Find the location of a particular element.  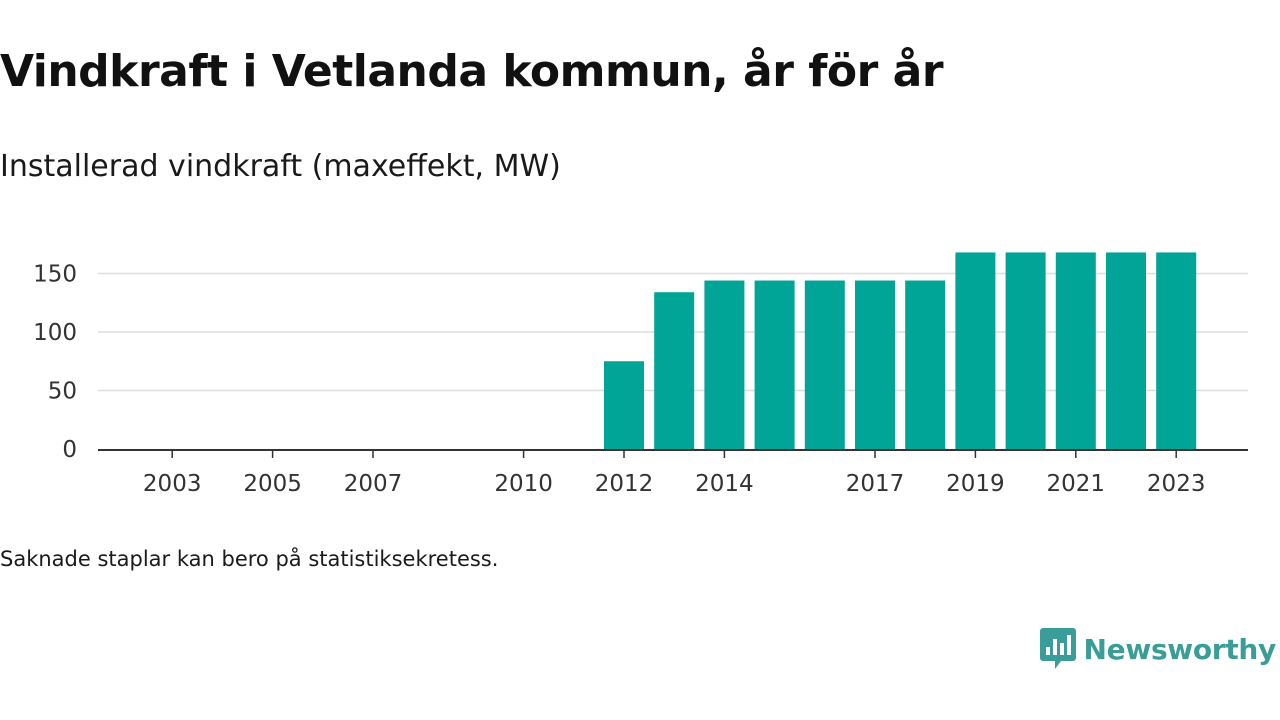

newsworthy-logo-icon is located at coordinates (1057, 648).